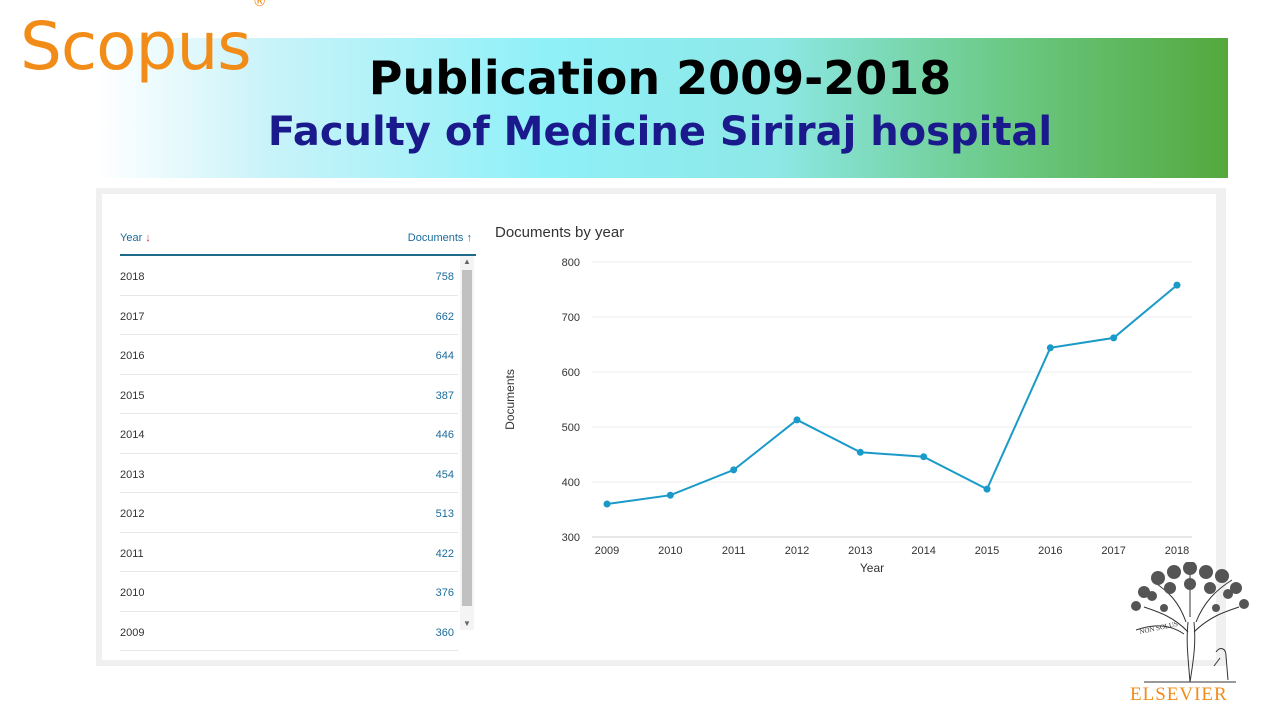  I want to click on row-documents-link: 376, so click(444, 593).